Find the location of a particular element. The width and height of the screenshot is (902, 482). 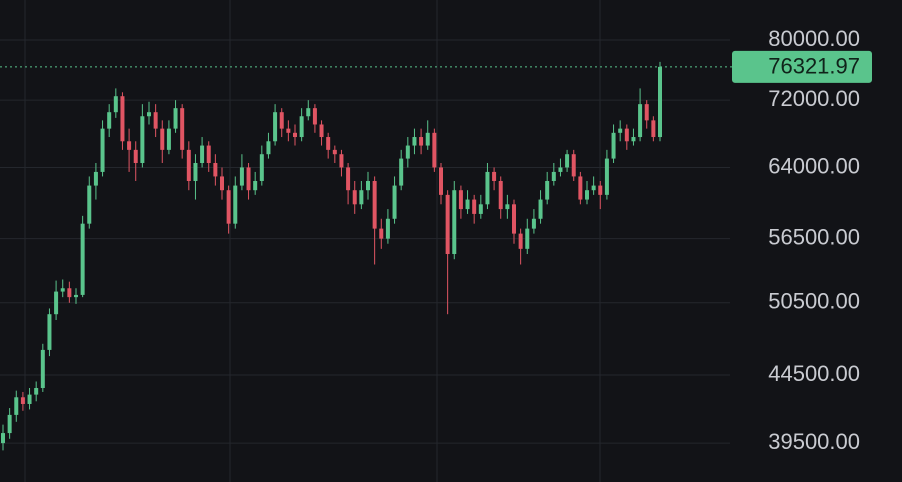

y-tick-label: 64000.00 is located at coordinates (814, 165).